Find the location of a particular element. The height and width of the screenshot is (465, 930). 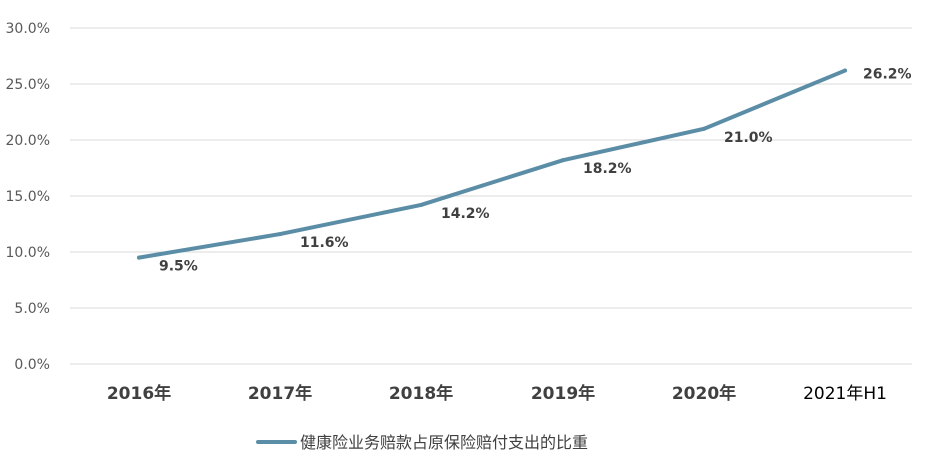

x-tick-label: 2019年 is located at coordinates (563, 393).